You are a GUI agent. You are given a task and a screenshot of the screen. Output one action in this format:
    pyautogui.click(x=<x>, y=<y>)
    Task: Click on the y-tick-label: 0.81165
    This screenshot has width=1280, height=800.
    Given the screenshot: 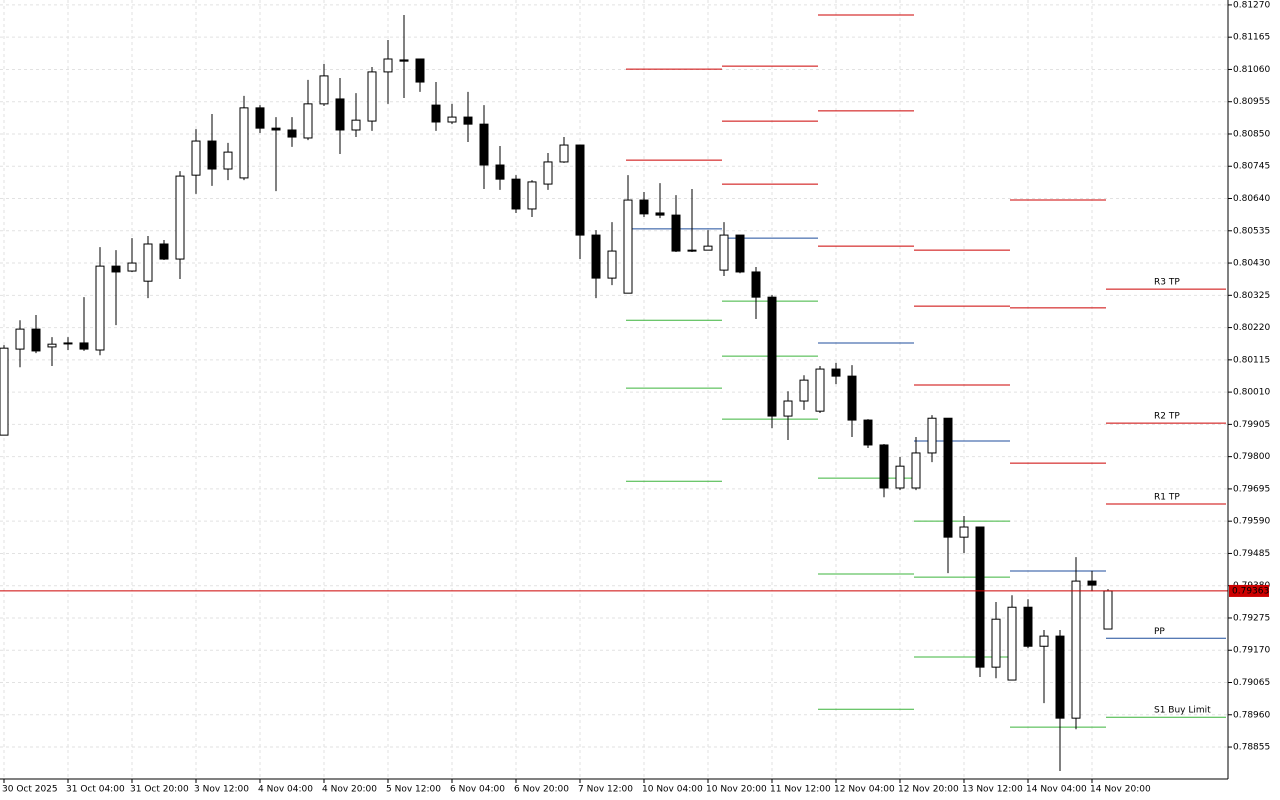 What is the action you would take?
    pyautogui.click(x=1251, y=38)
    